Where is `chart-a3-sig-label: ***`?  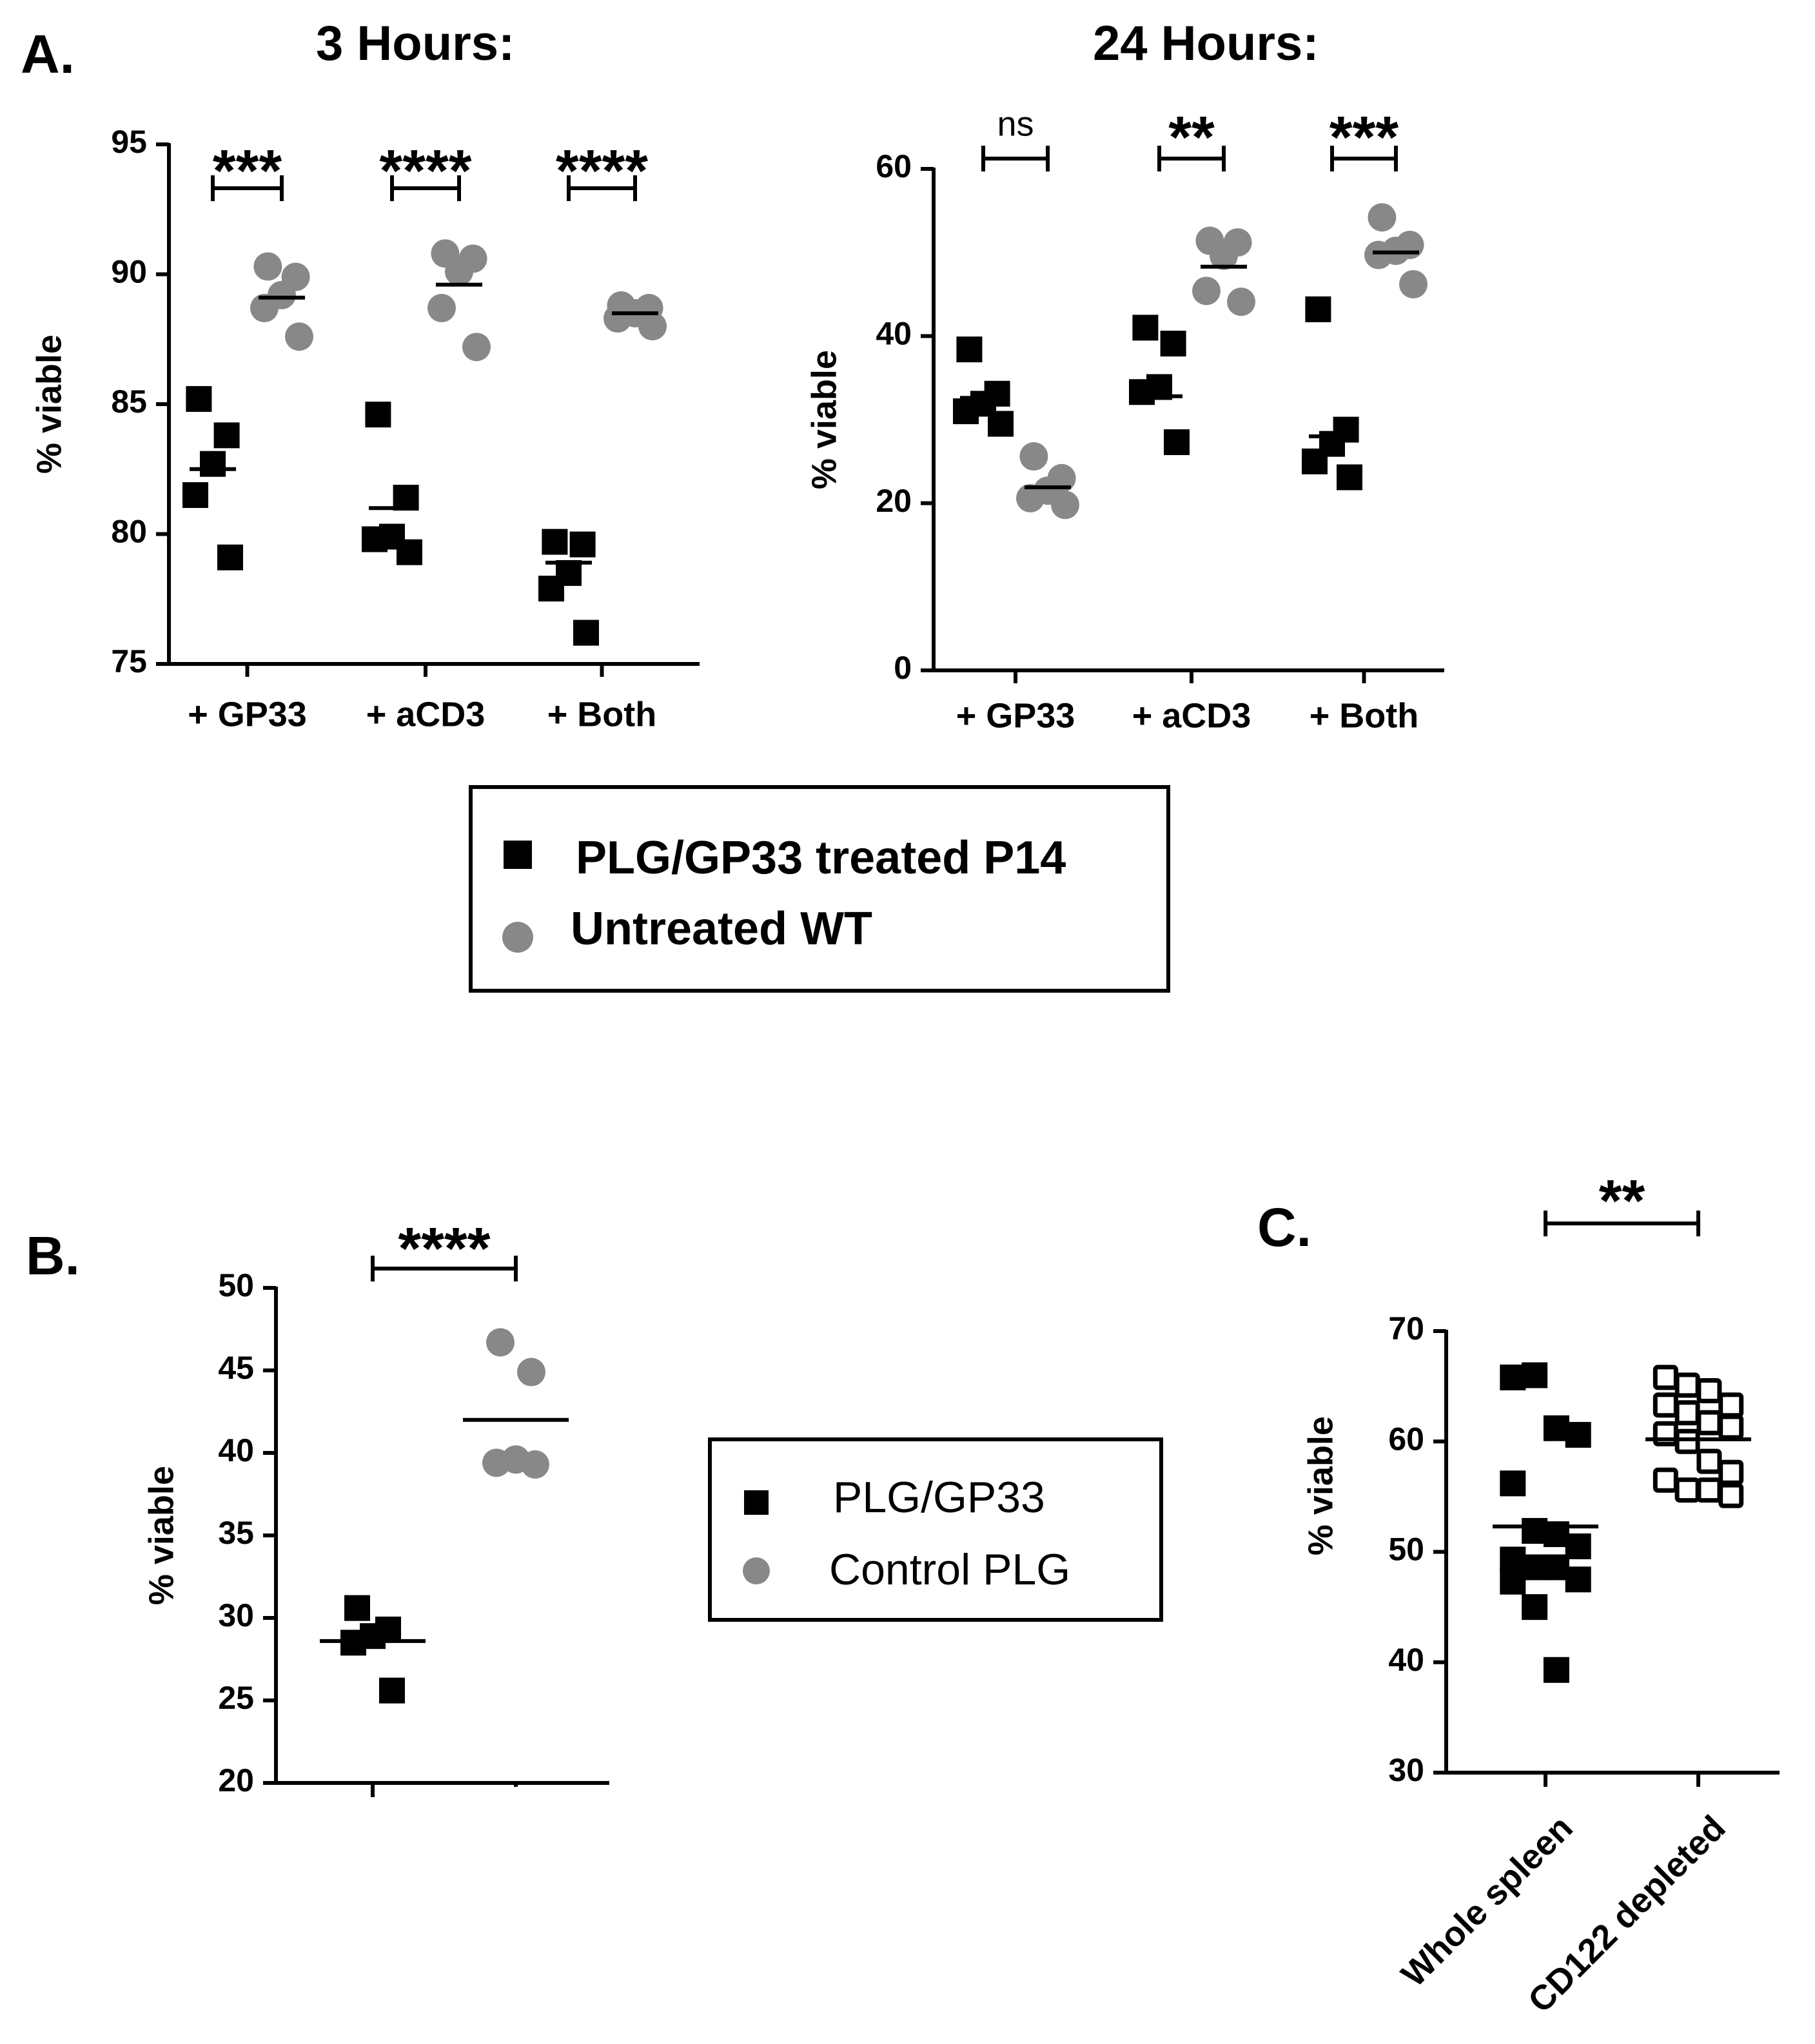 chart-a3-sig-label: *** is located at coordinates (247, 171).